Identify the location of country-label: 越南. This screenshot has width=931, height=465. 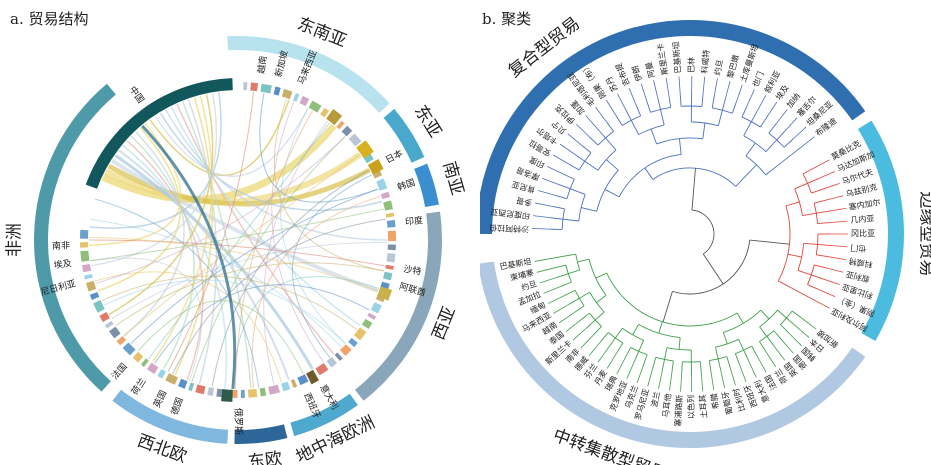
(262, 65).